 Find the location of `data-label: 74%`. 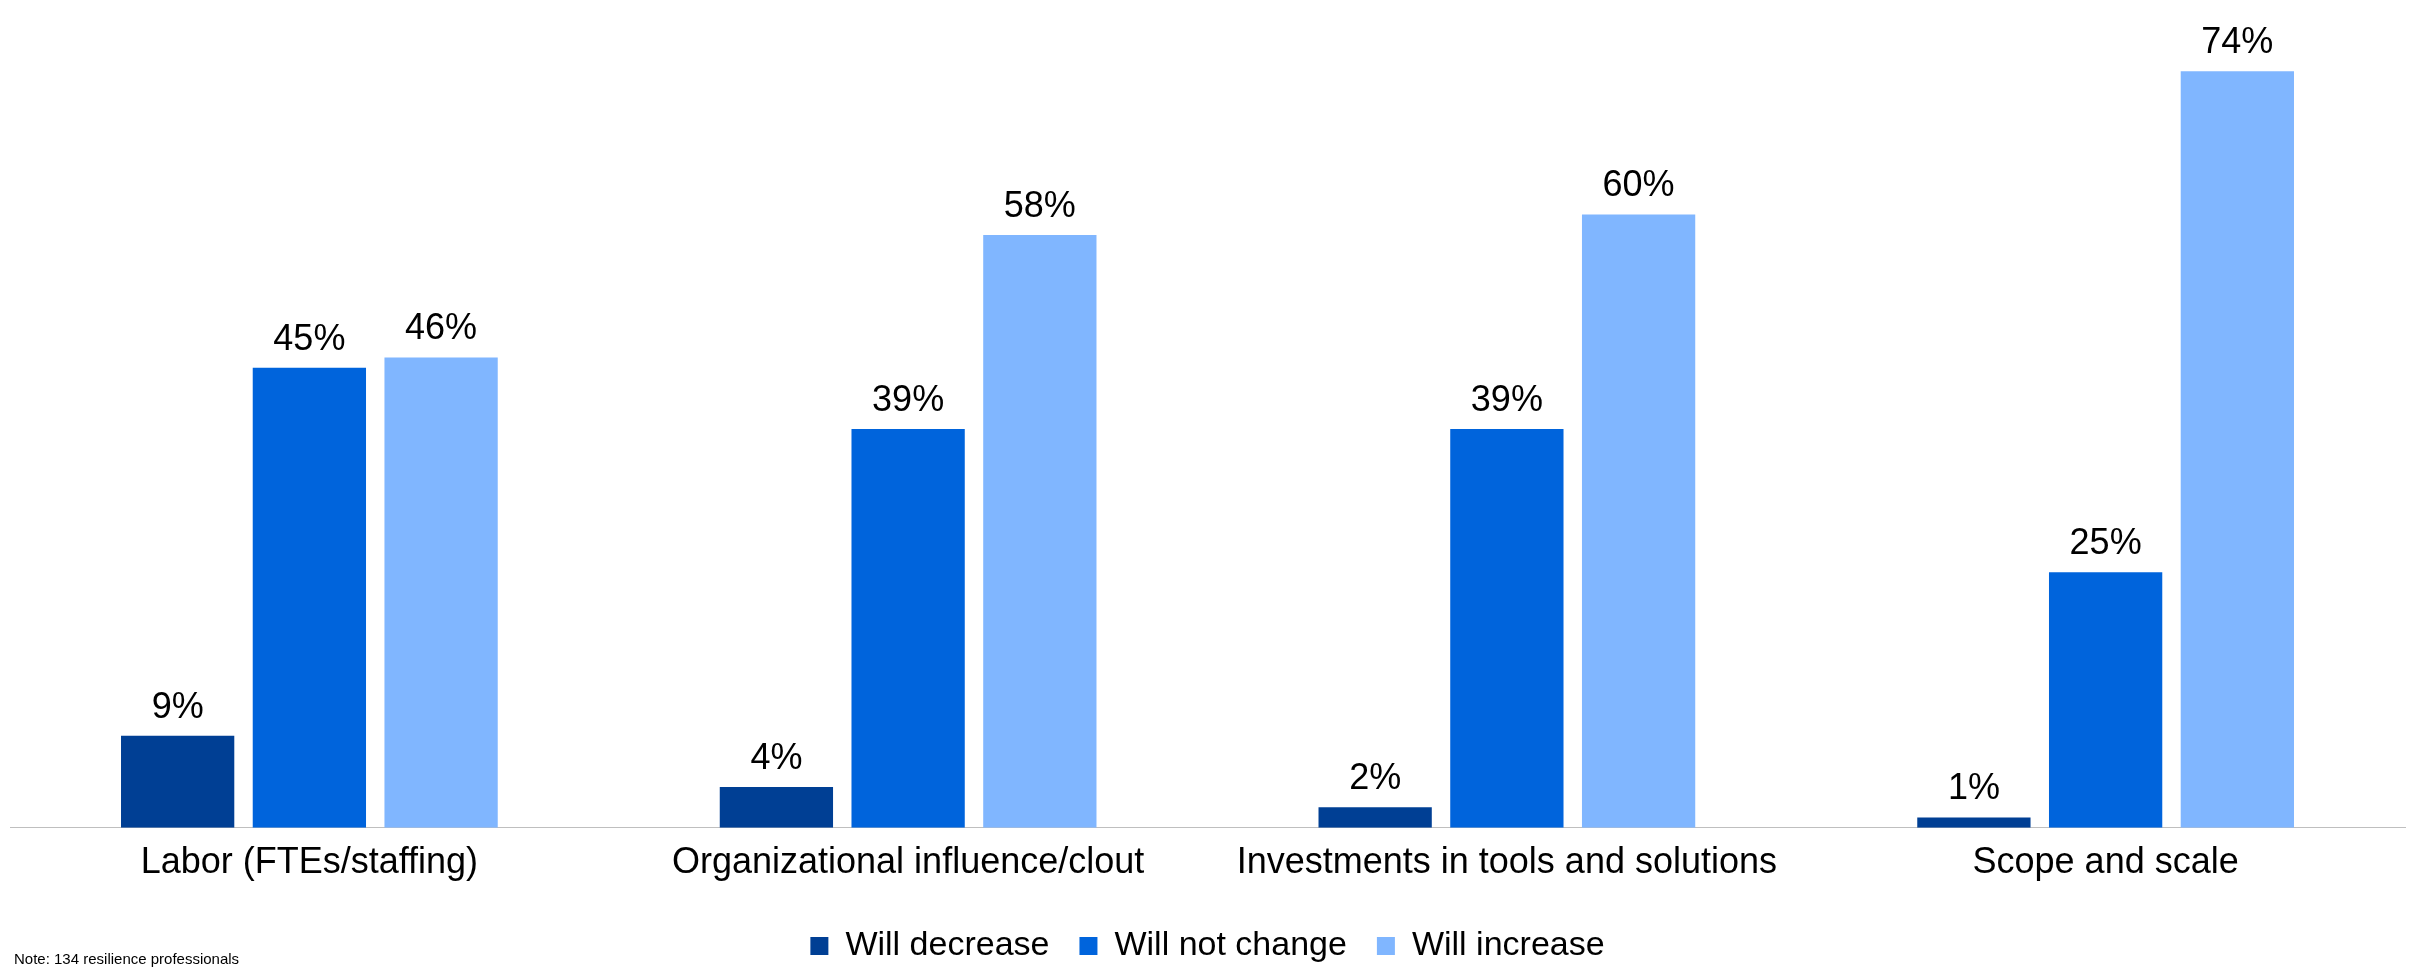

data-label: 74% is located at coordinates (2237, 41).